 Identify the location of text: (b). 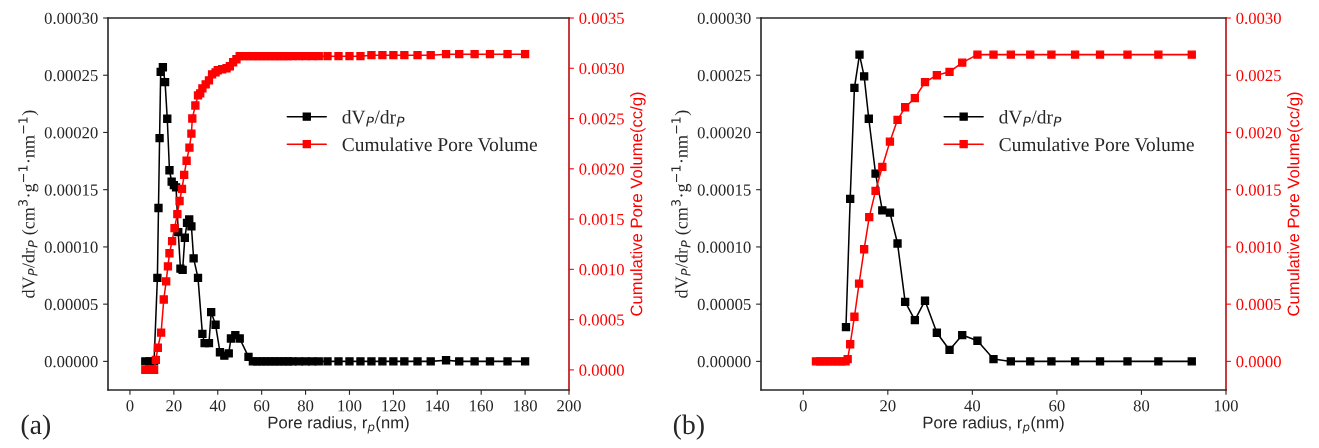
(688, 427).